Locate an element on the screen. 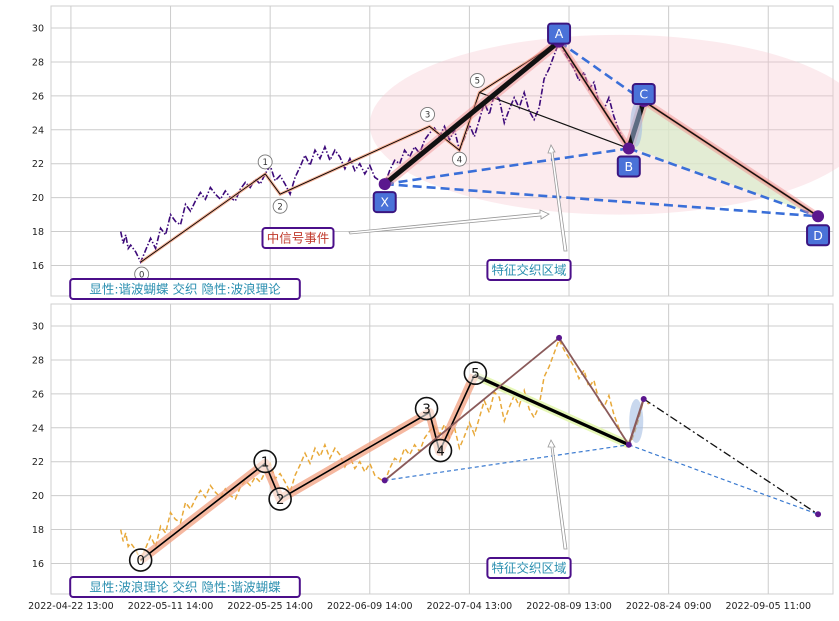  wave-label: 1 is located at coordinates (264, 163).